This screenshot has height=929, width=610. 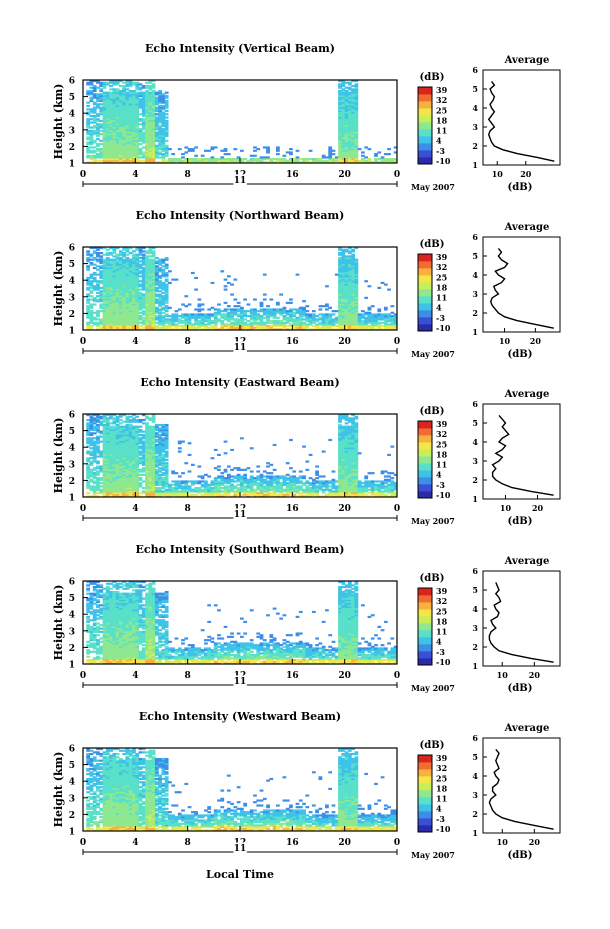 What do you see at coordinates (344, 175) in the screenshot?
I see `x-tick-label: 20` at bounding box center [344, 175].